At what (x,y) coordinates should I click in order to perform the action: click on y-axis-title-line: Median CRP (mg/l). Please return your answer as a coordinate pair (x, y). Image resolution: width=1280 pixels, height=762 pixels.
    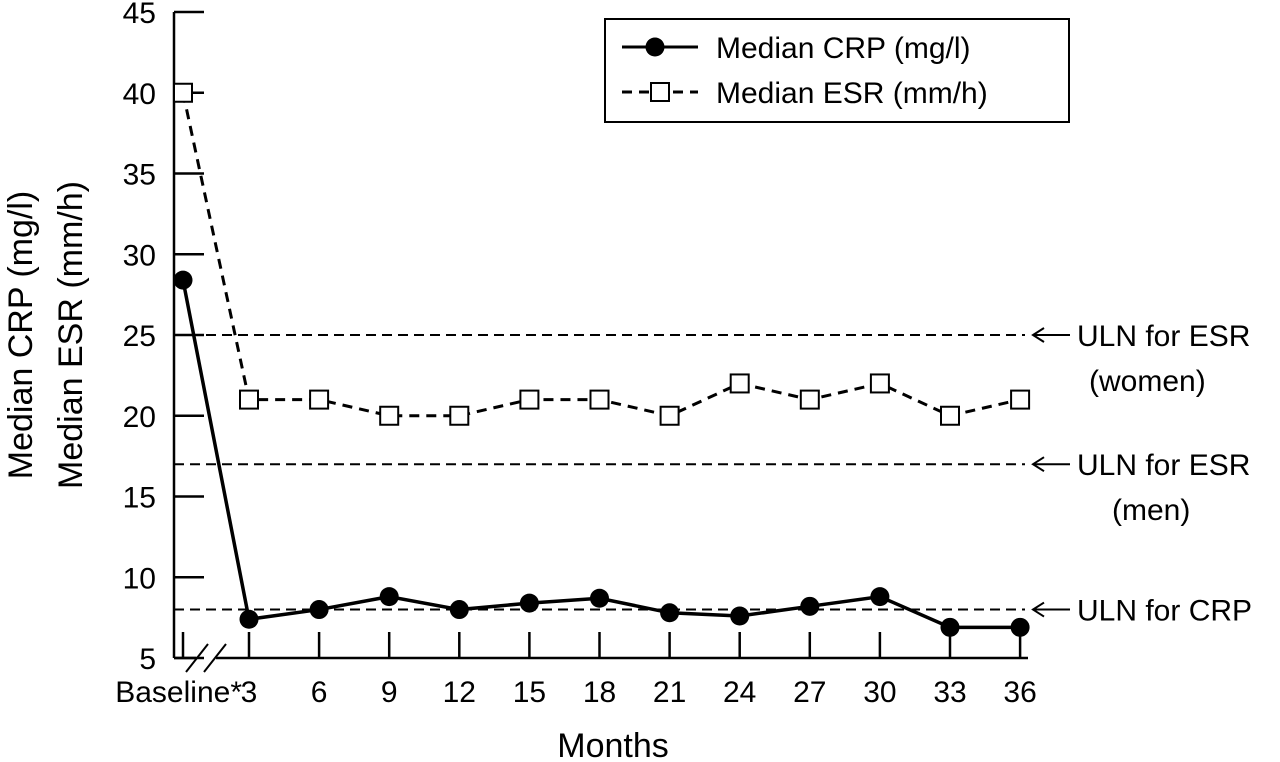
    Looking at the image, I should click on (21, 335).